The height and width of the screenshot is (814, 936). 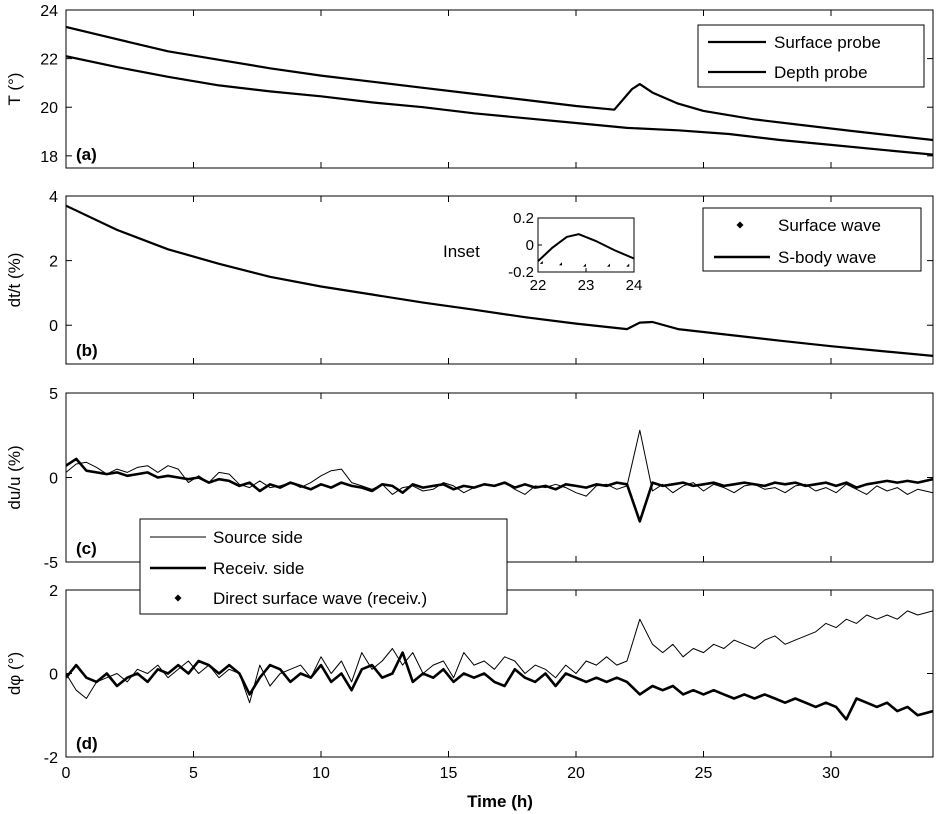 I want to click on x-tick-label: 15, so click(x=449, y=773).